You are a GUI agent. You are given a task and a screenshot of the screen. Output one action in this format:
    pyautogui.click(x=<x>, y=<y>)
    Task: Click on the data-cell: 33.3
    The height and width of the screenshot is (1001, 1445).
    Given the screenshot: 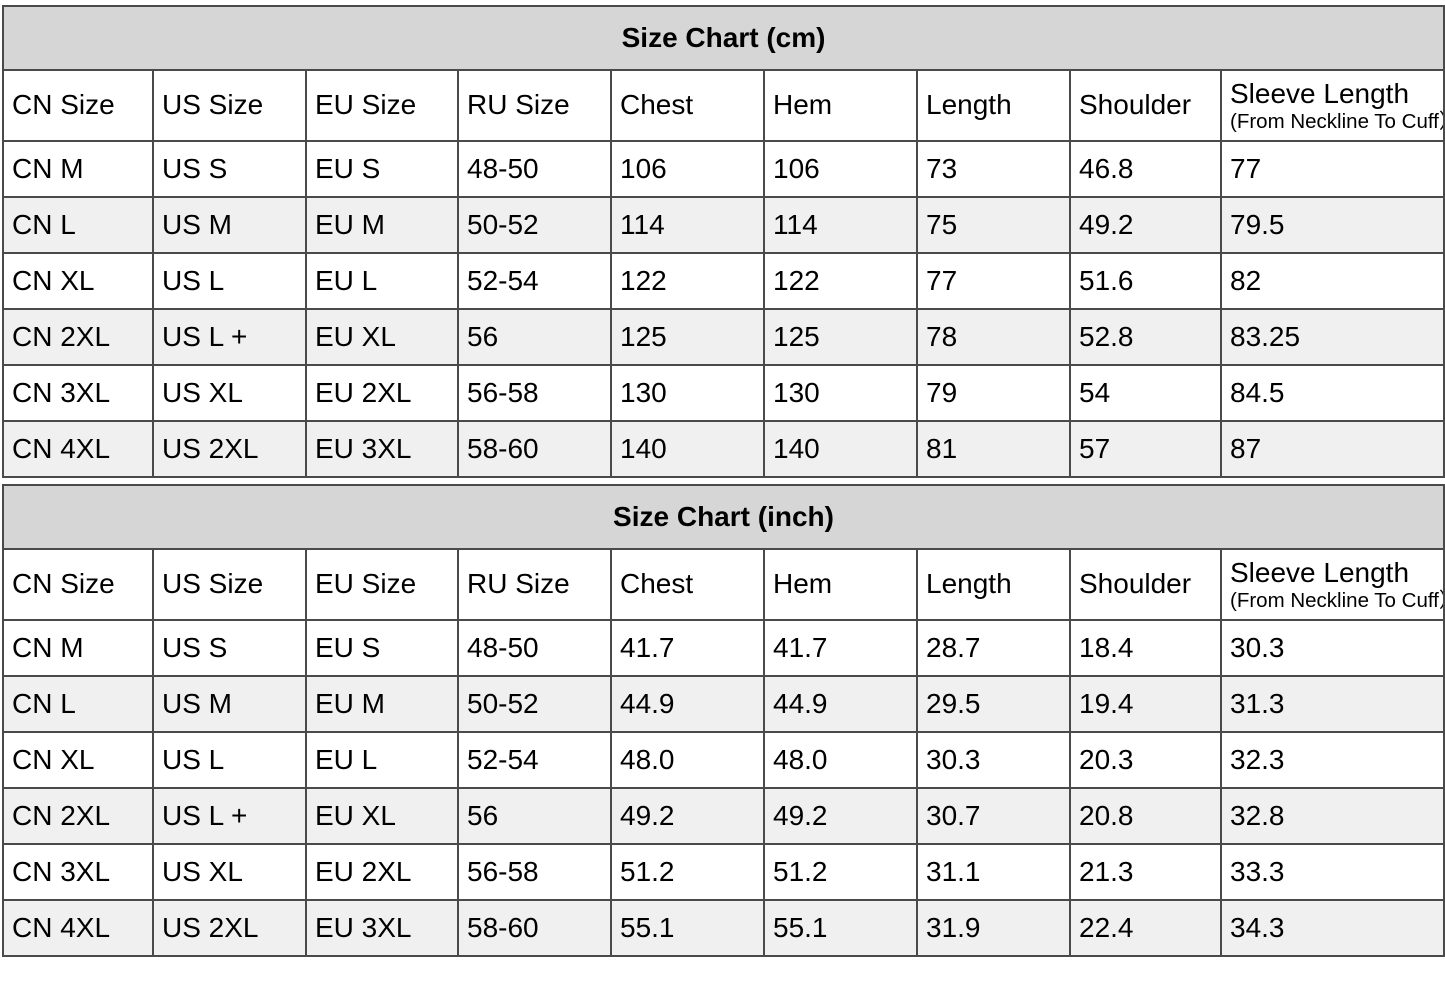 What is the action you would take?
    pyautogui.click(x=1332, y=872)
    